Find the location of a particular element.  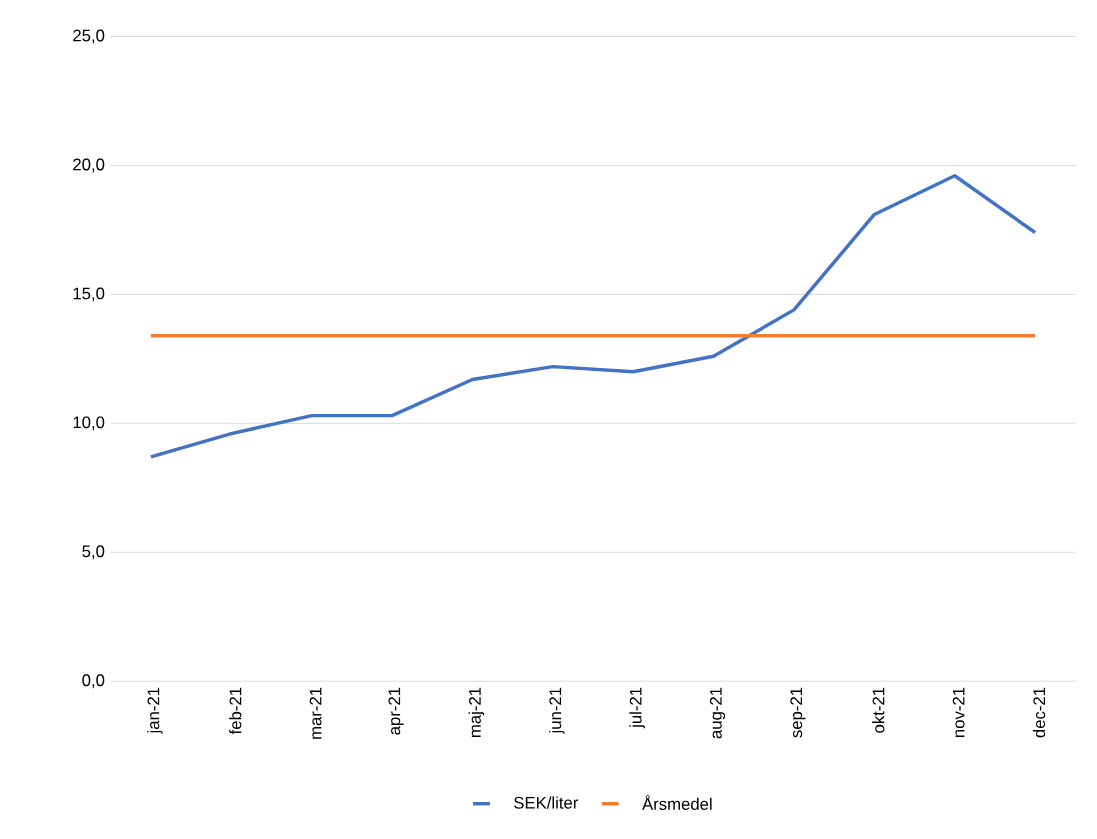

y-tick-label: 25,0 is located at coordinates (89, 36).